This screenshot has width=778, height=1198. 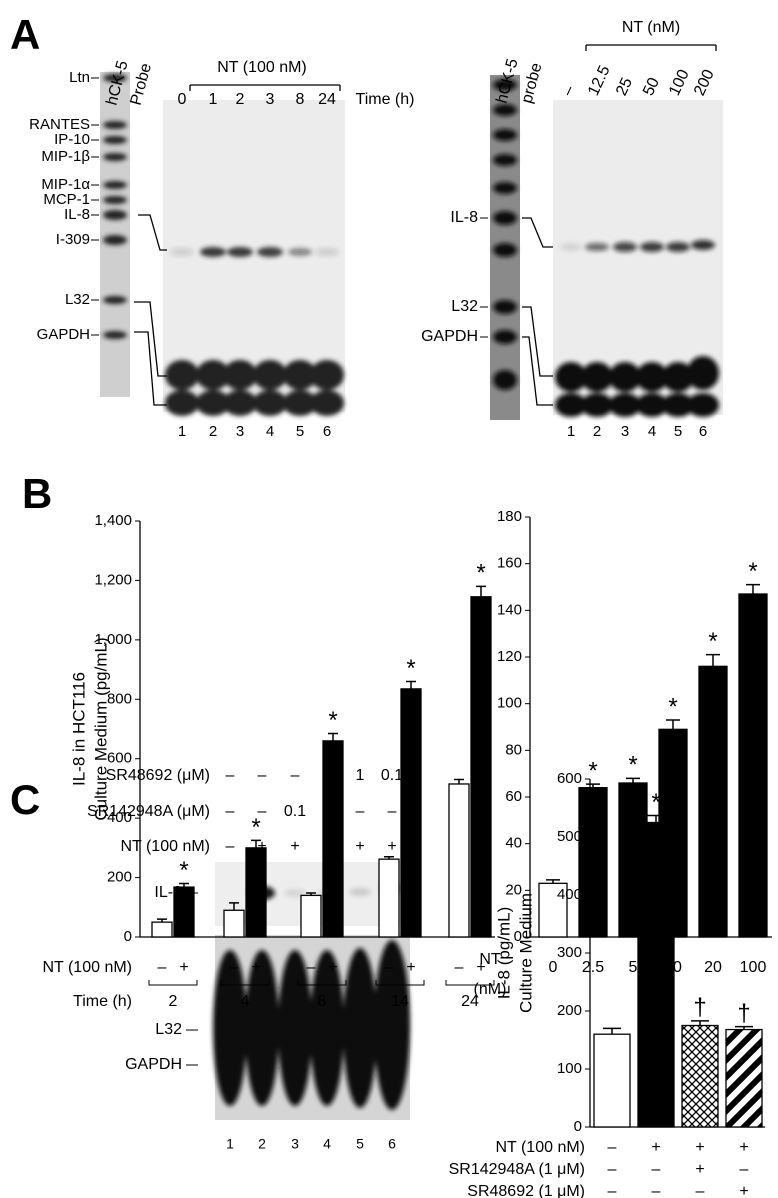 I want to click on marker-label: I-309, so click(x=73, y=239).